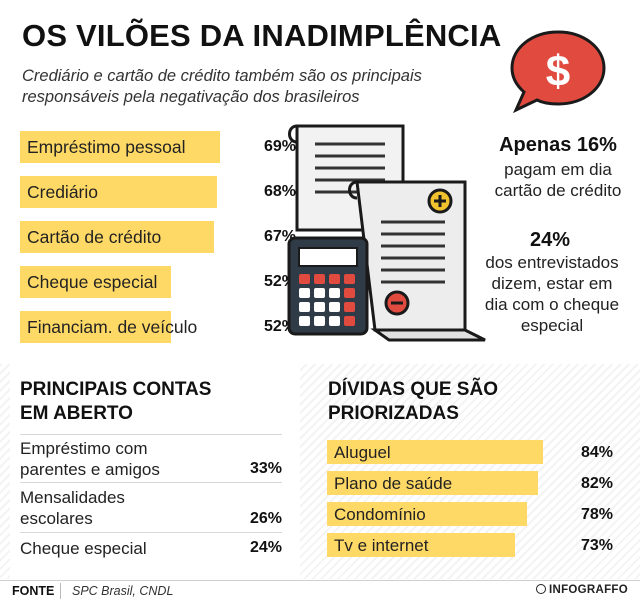  Describe the element at coordinates (265, 468) in the screenshot. I see `row-value: 33%` at that location.